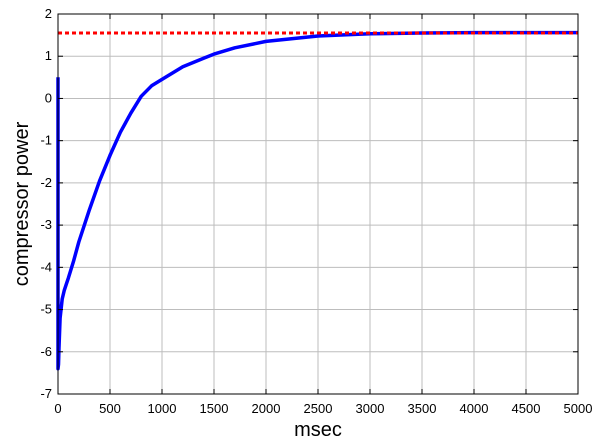  I want to click on x-tick-label: 500, so click(110, 408).